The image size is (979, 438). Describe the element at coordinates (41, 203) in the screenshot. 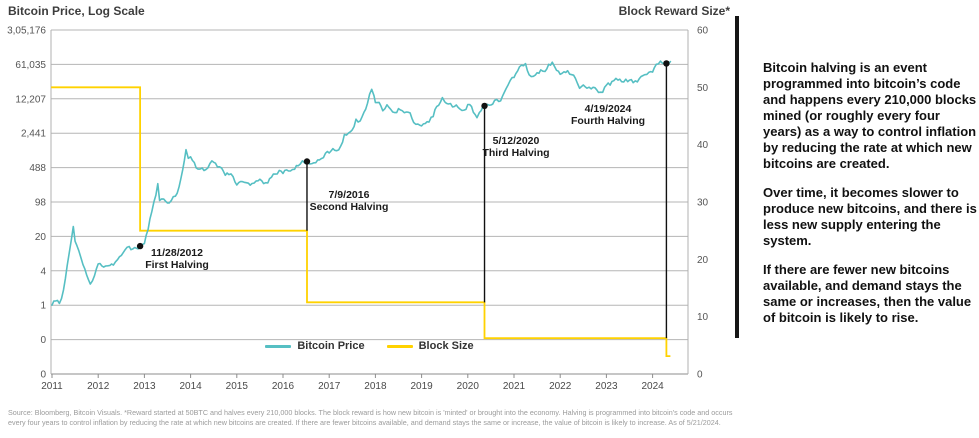

I see `y-axis-label-left: 98` at that location.